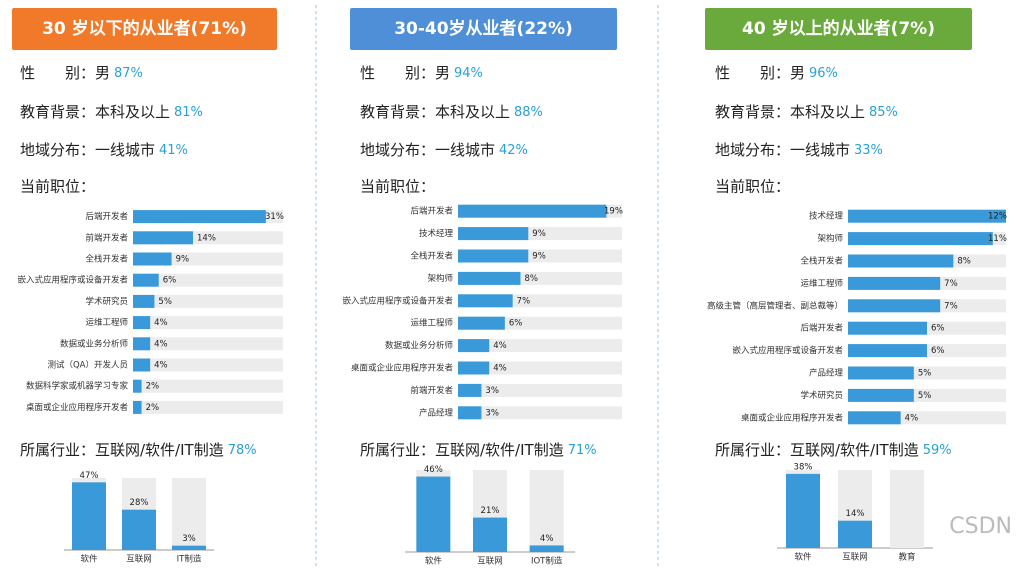 Image resolution: width=1024 pixels, height=573 pixels. I want to click on stat-value: 71%, so click(582, 450).